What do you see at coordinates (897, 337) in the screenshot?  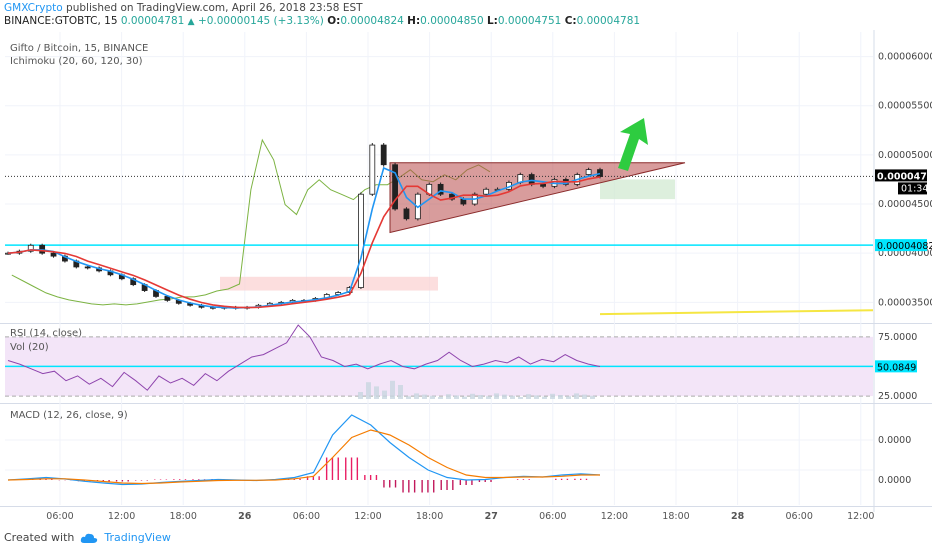 I see `rsi-tick-label: 75.0000` at bounding box center [897, 337].